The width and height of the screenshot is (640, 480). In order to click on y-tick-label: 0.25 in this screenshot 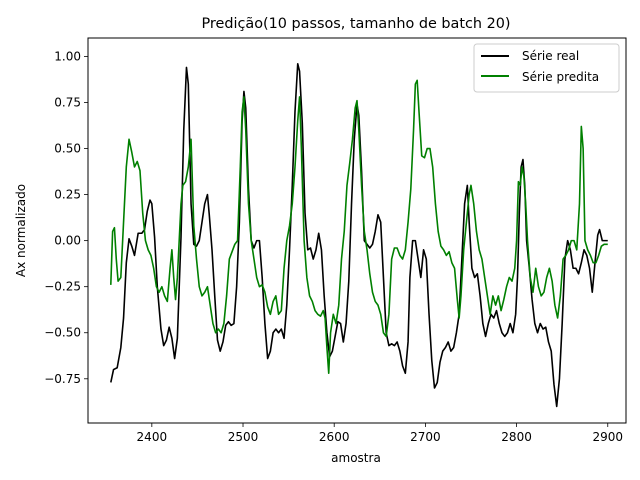, I will do `click(67, 195)`.